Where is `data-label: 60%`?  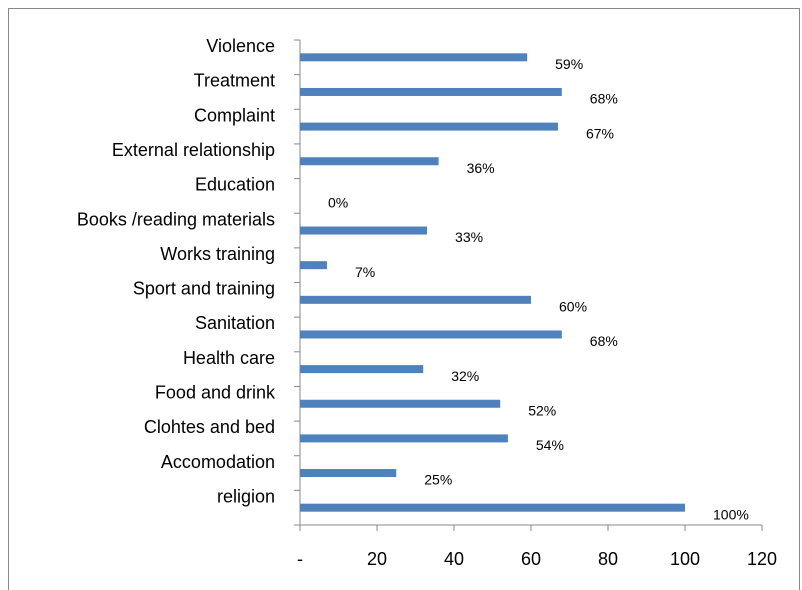 data-label: 60% is located at coordinates (573, 307).